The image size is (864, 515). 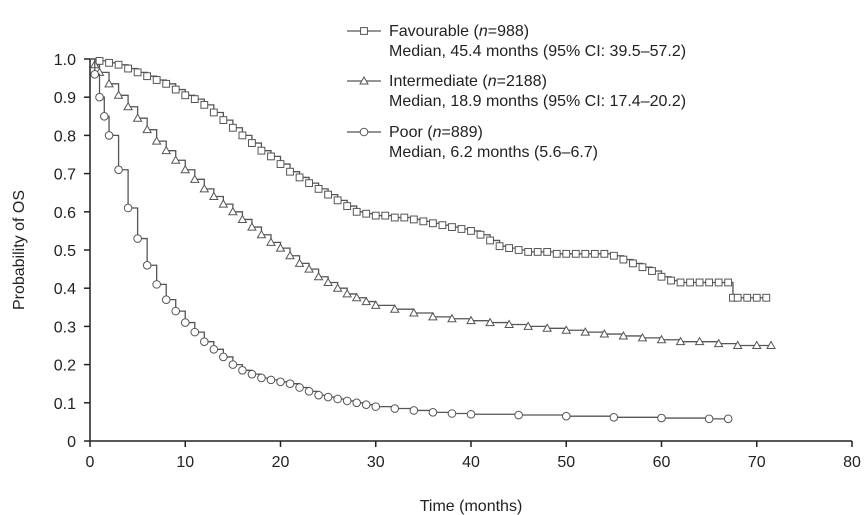 What do you see at coordinates (65, 404) in the screenshot?
I see `y-tick-label: 0.1` at bounding box center [65, 404].